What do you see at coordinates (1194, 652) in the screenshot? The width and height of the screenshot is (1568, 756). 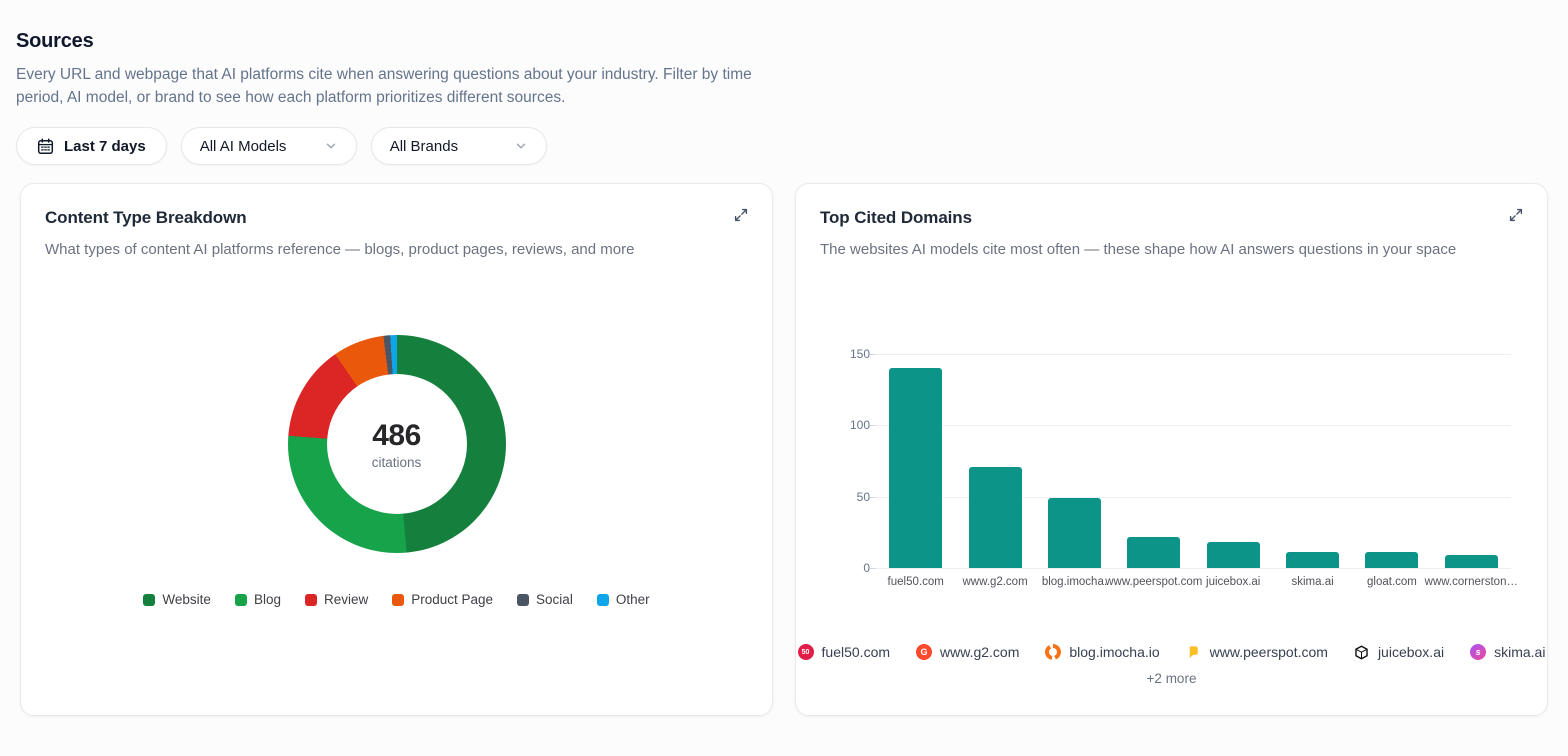 I see `peerspot-favicon` at bounding box center [1194, 652].